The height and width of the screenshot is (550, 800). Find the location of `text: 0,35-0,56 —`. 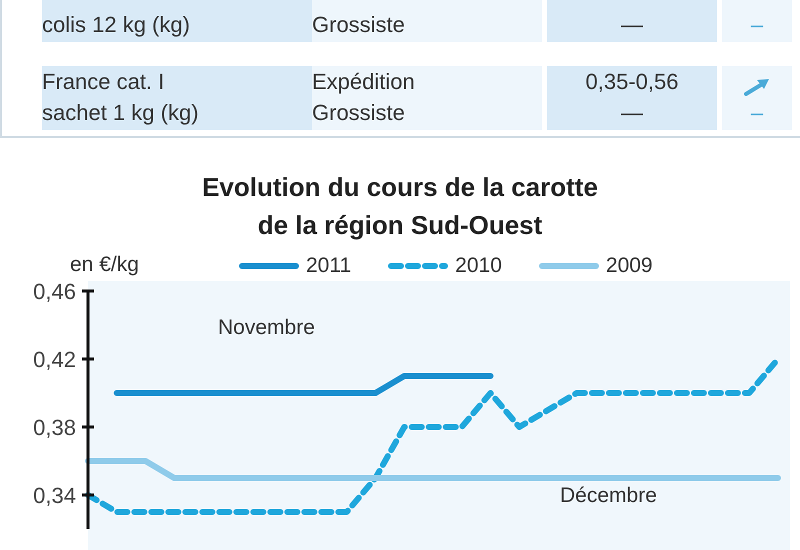

text: 0,35-0,56 — is located at coordinates (632, 97).